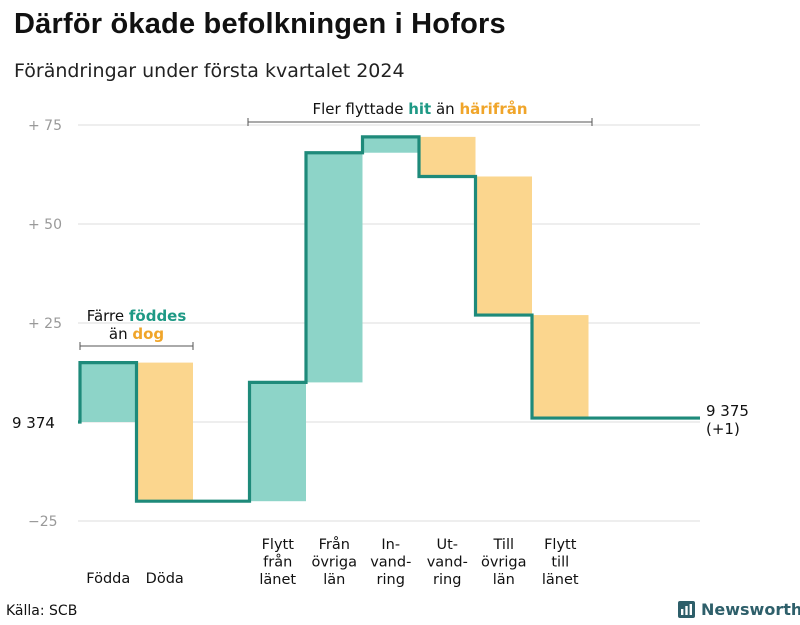  Describe the element at coordinates (723, 429) in the screenshot. I see `end-change-label: (+1)` at that location.